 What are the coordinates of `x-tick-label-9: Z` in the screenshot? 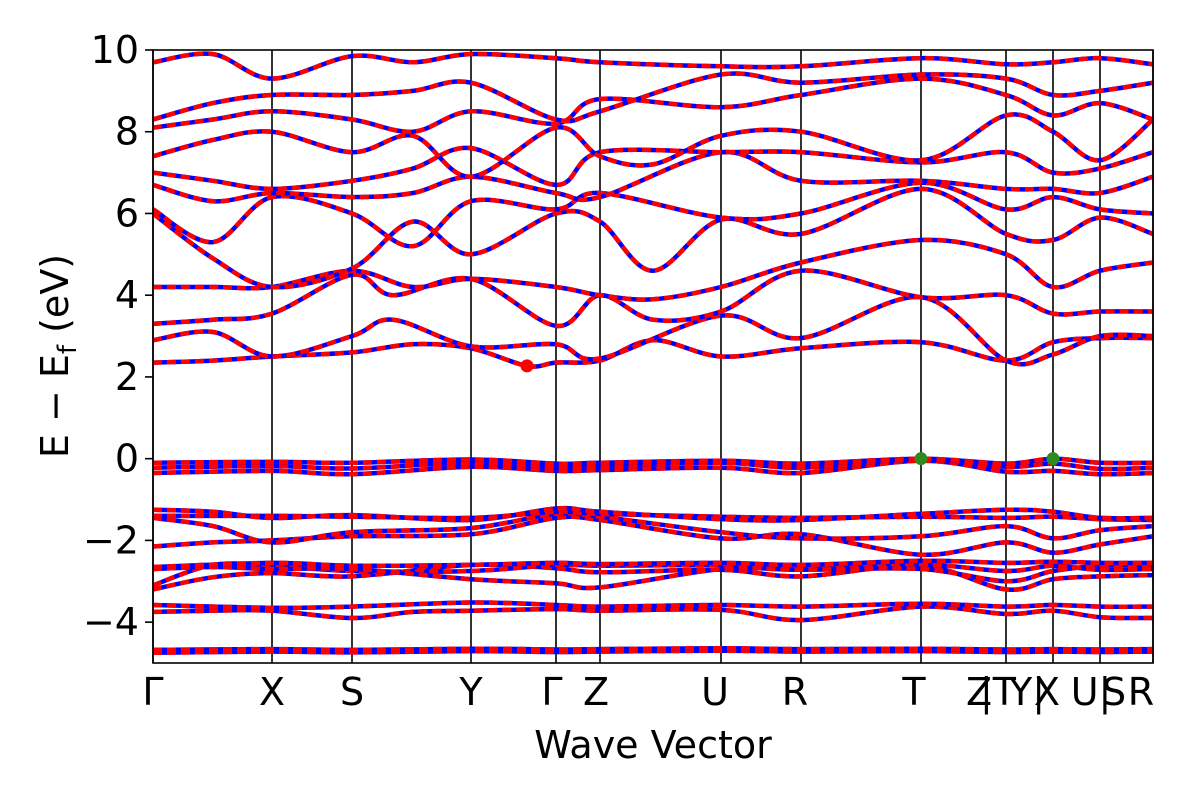 It's located at (979, 692).